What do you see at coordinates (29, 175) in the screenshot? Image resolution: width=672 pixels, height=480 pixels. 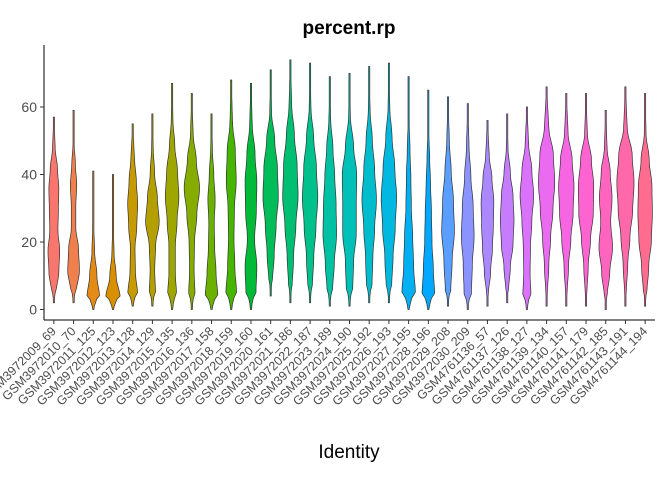 I see `y-tick-label: 40` at bounding box center [29, 175].